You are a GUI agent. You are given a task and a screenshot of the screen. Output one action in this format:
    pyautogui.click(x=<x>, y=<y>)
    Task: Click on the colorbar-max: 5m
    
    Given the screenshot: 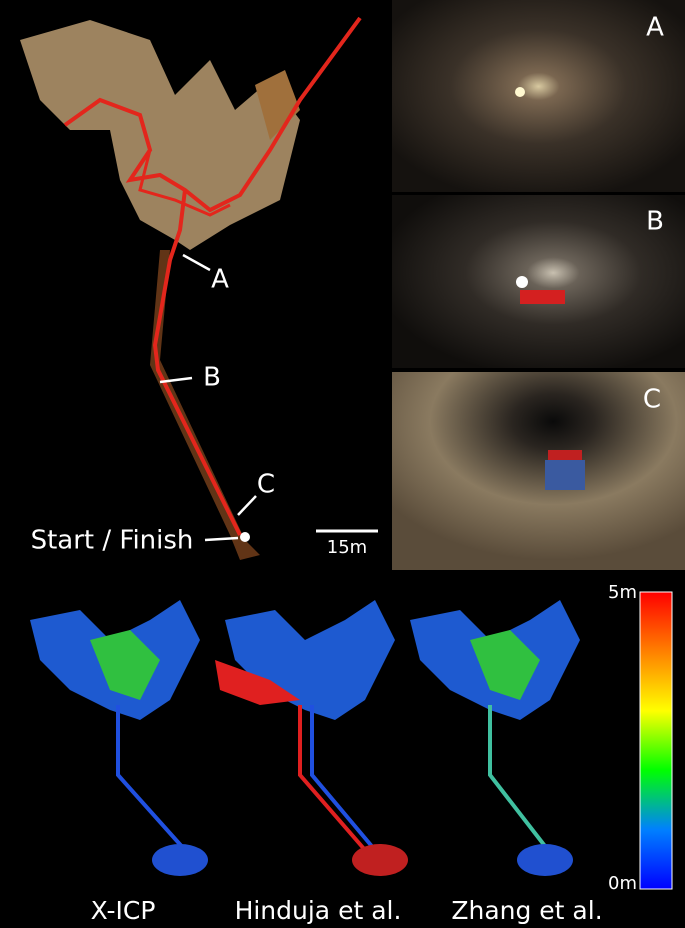 What is the action you would take?
    pyautogui.click(x=622, y=592)
    